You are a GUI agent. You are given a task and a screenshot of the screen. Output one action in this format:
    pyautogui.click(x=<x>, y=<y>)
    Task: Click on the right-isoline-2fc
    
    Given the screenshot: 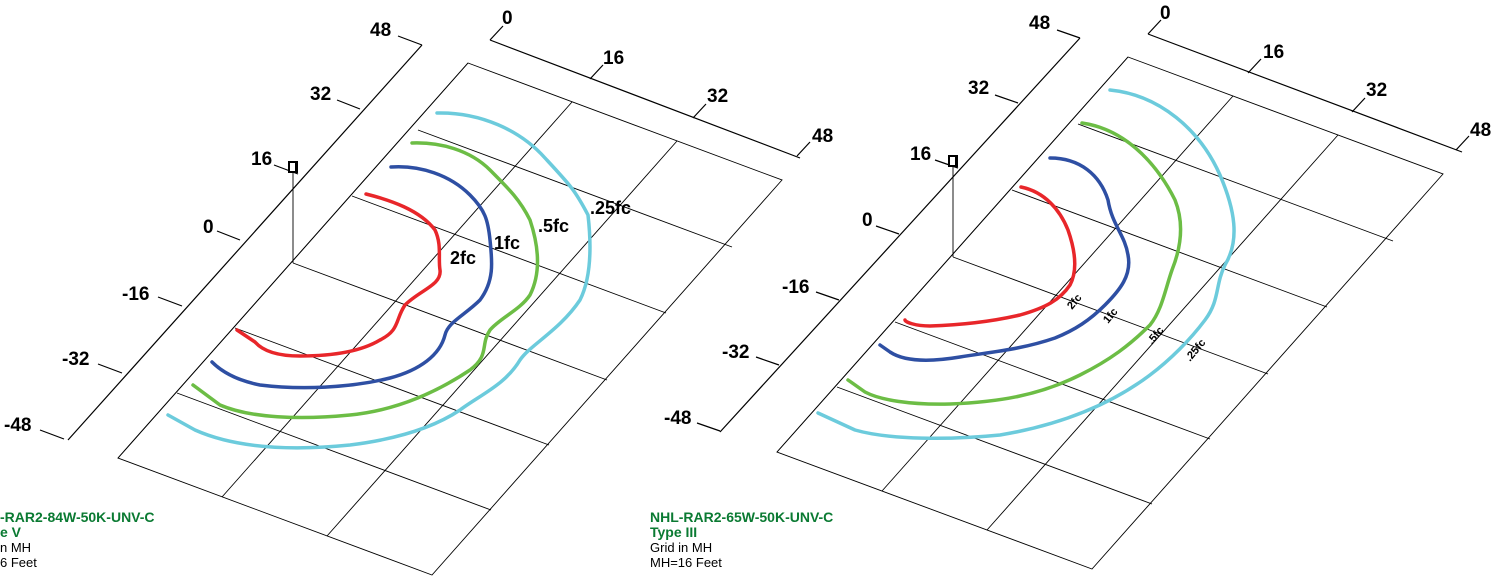 What is the action you would take?
    pyautogui.click(x=990, y=256)
    